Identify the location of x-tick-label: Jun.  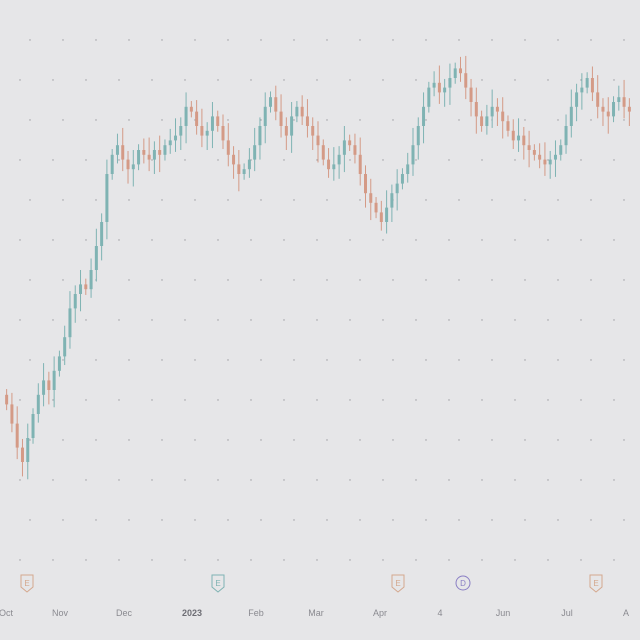
(503, 613).